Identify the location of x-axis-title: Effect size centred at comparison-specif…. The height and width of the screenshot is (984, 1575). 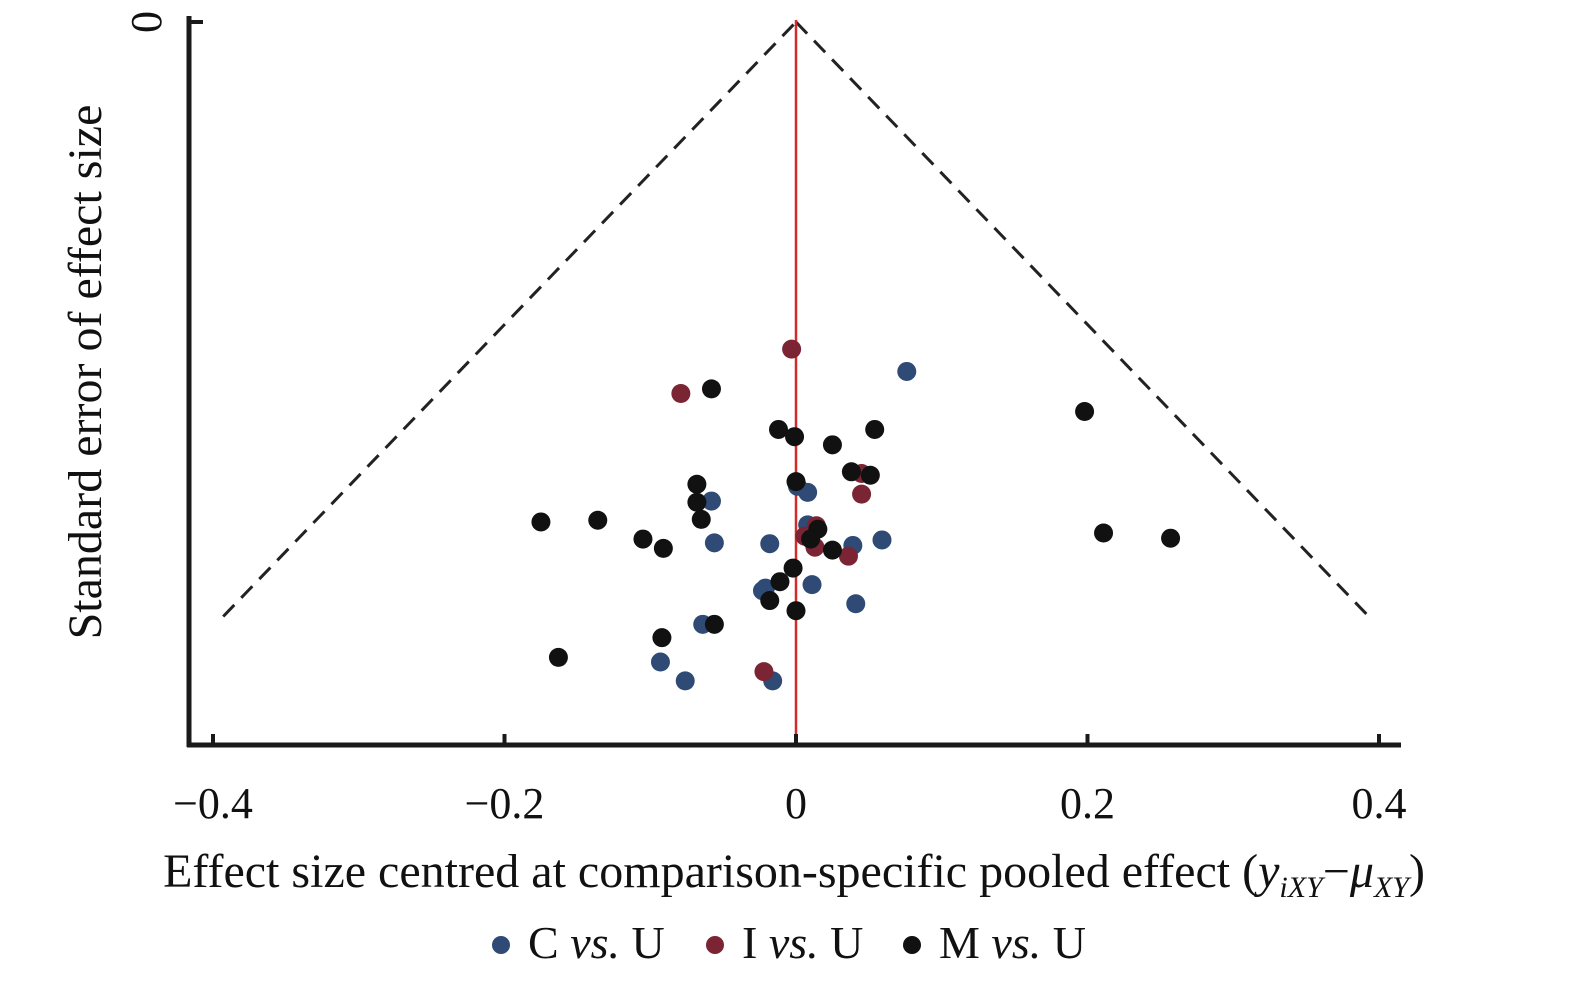
(794, 874).